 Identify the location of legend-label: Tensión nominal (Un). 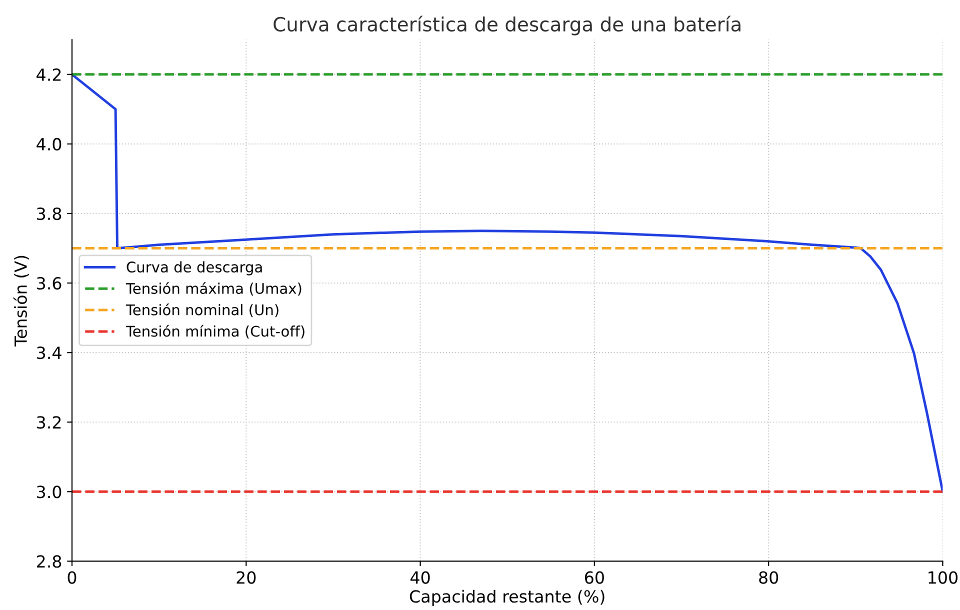
(202, 310).